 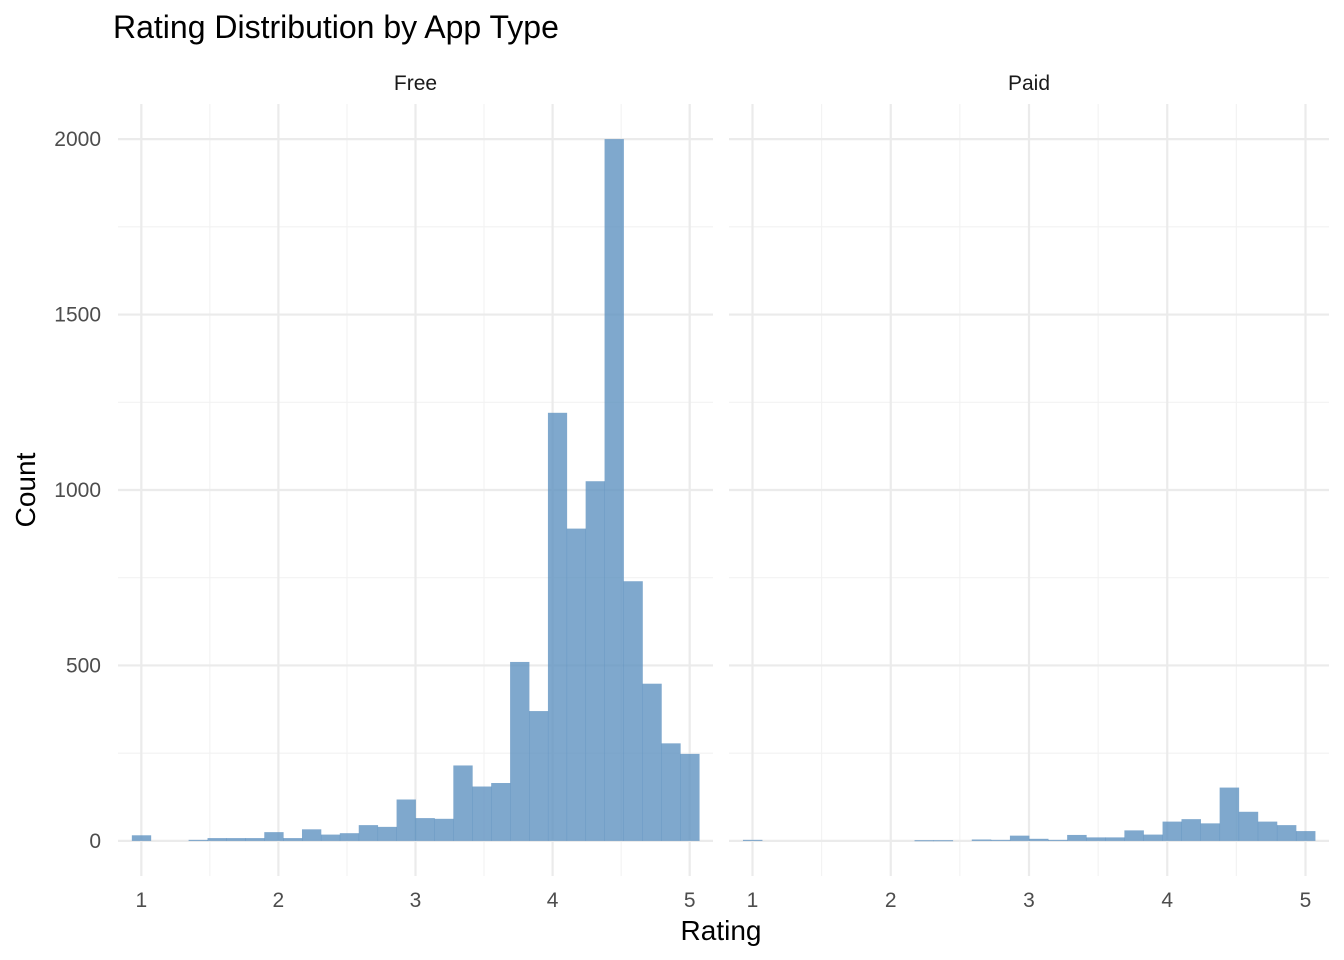 What do you see at coordinates (77, 315) in the screenshot?
I see `y-tick-label: 1500` at bounding box center [77, 315].